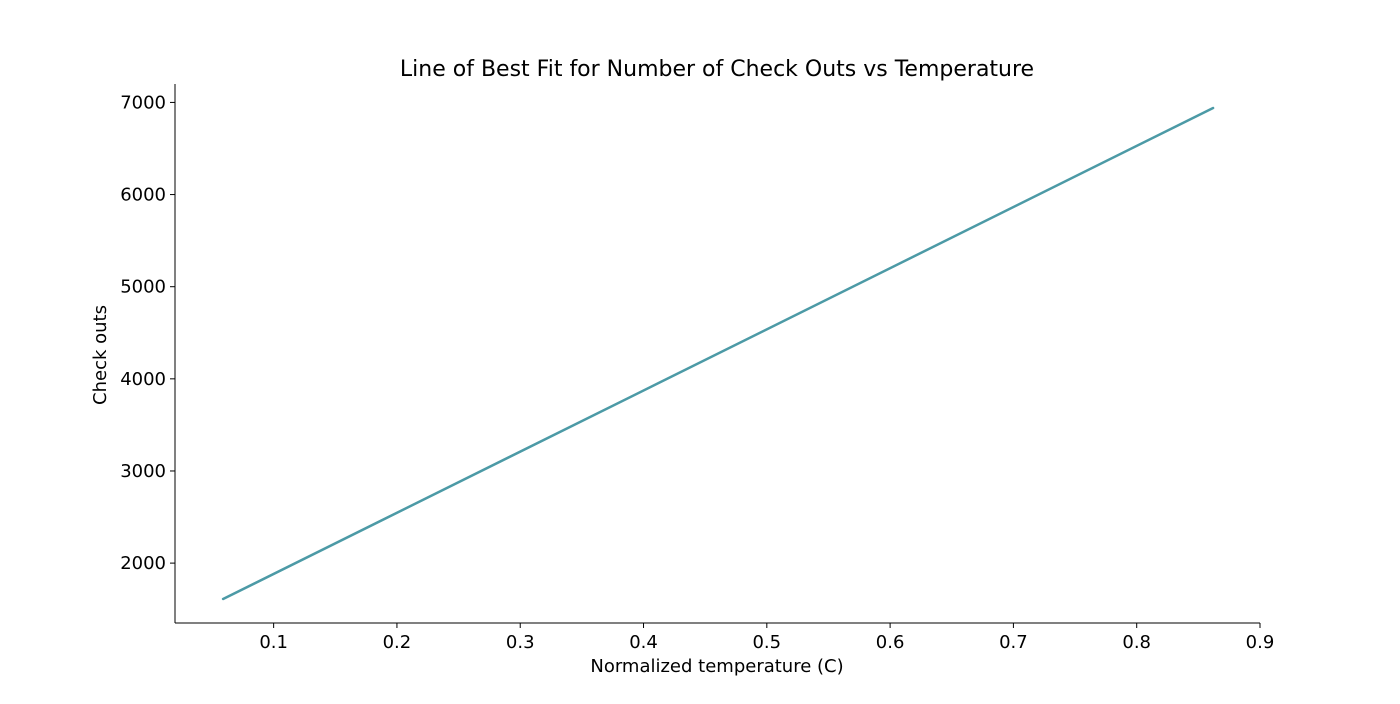 The image size is (1400, 704). Describe the element at coordinates (143, 287) in the screenshot. I see `y-tick-label: 5000` at that location.